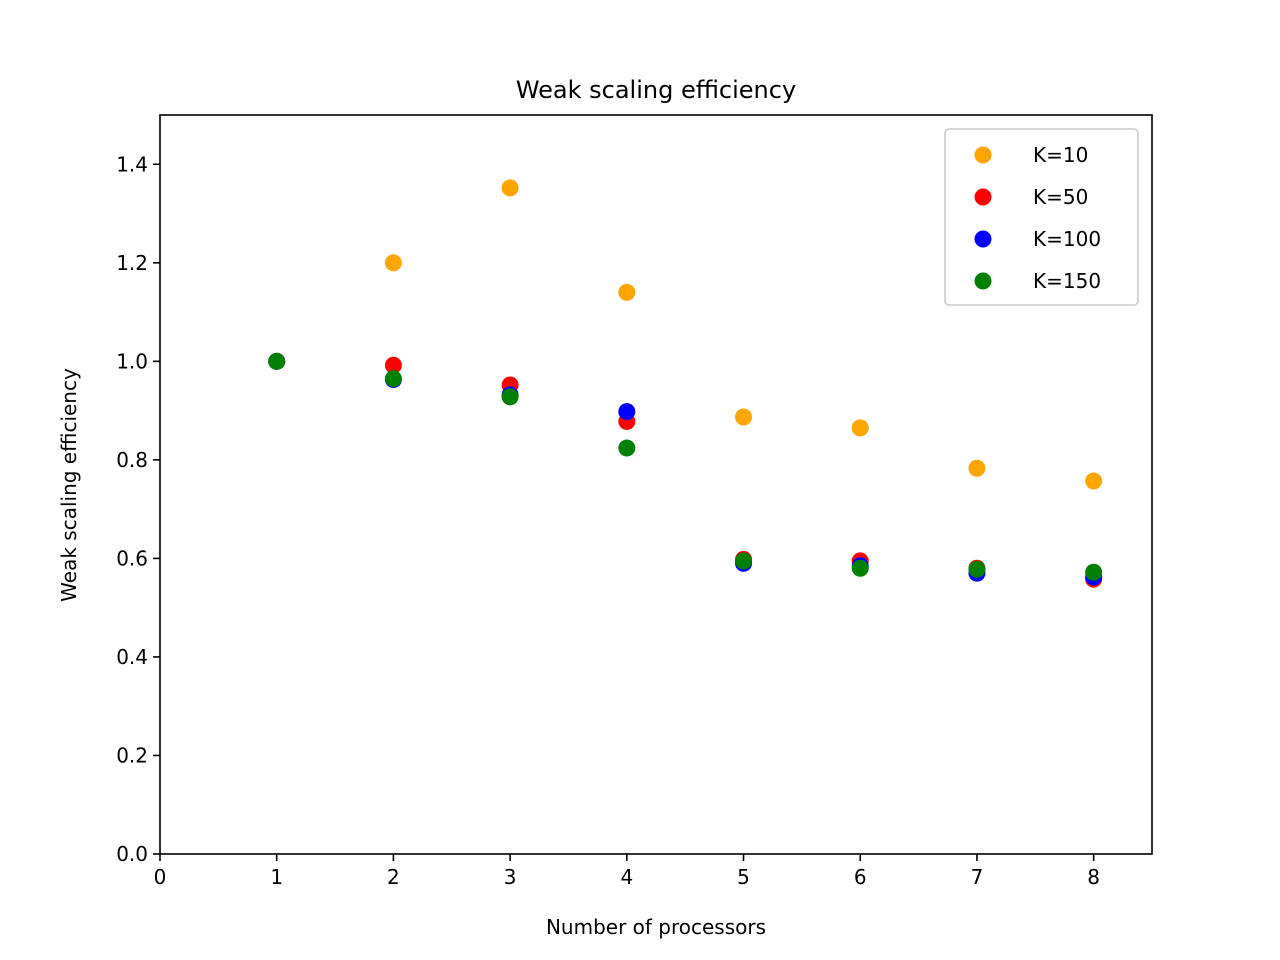 This screenshot has width=1280, height=960. What do you see at coordinates (69, 485) in the screenshot?
I see `y-axis-label: Weak scaling efficiency` at bounding box center [69, 485].